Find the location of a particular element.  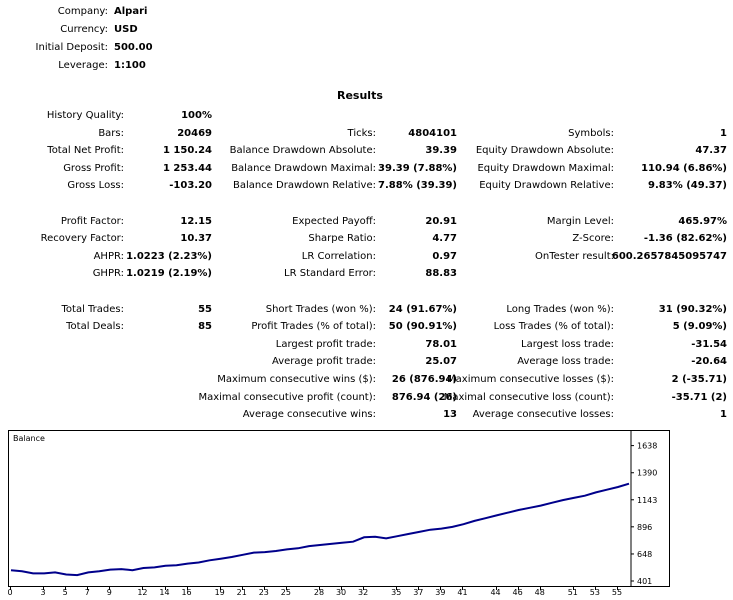

col3-label: Average loss trade: is located at coordinates (565, 362).